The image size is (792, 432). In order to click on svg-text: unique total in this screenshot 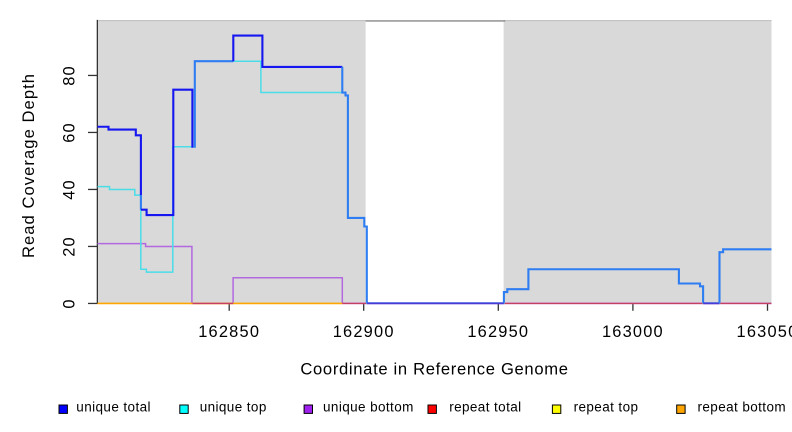, I will do `click(113, 407)`.